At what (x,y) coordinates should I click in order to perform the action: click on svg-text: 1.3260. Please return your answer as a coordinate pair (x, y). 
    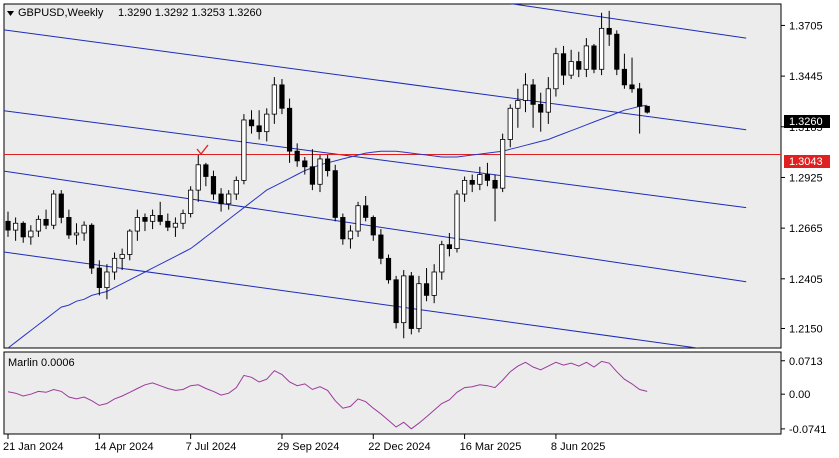
    Looking at the image, I should click on (806, 122).